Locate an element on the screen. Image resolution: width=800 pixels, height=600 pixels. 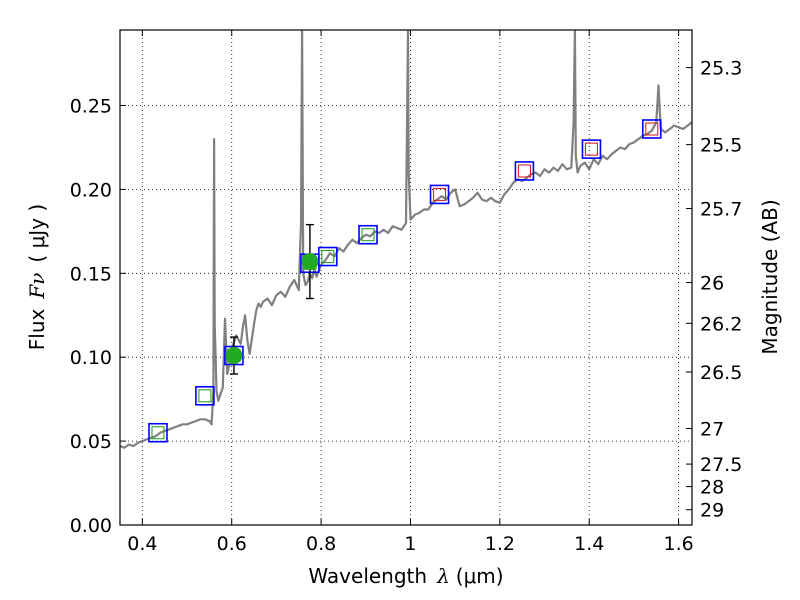
right-tick-label: 25.3 is located at coordinates (721, 69).